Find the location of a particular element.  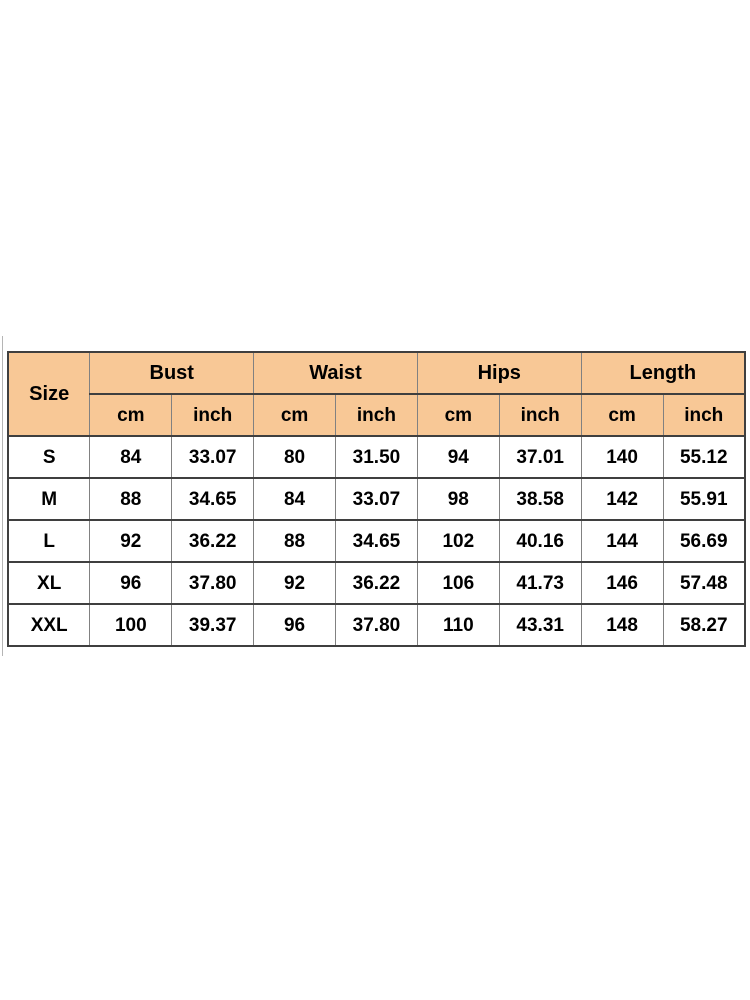

value-cell: 94 is located at coordinates (458, 457).